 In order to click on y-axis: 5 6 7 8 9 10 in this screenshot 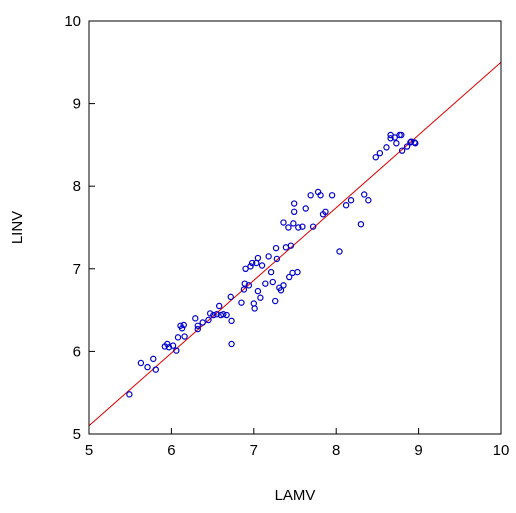, I will do `click(79, 228)`.